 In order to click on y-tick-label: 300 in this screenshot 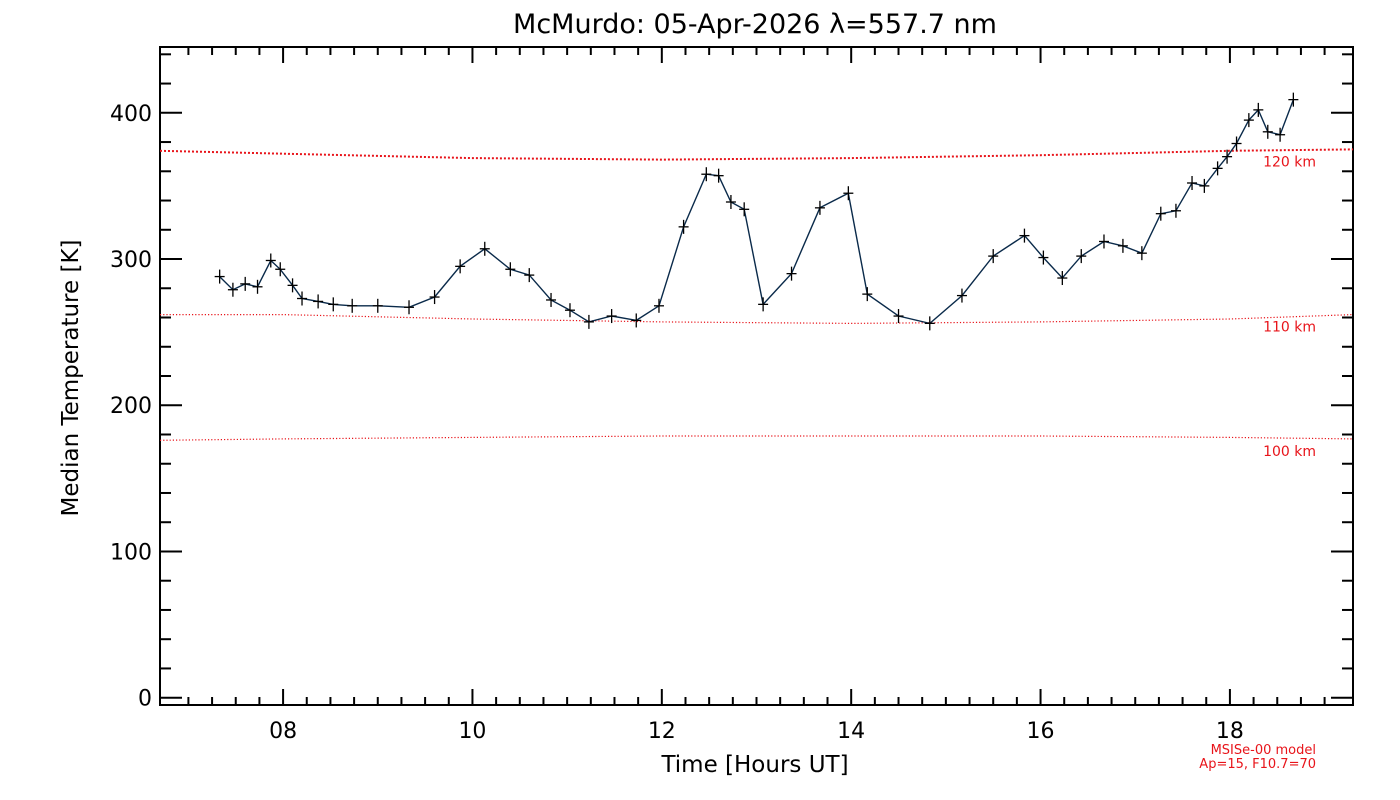, I will do `click(131, 260)`.